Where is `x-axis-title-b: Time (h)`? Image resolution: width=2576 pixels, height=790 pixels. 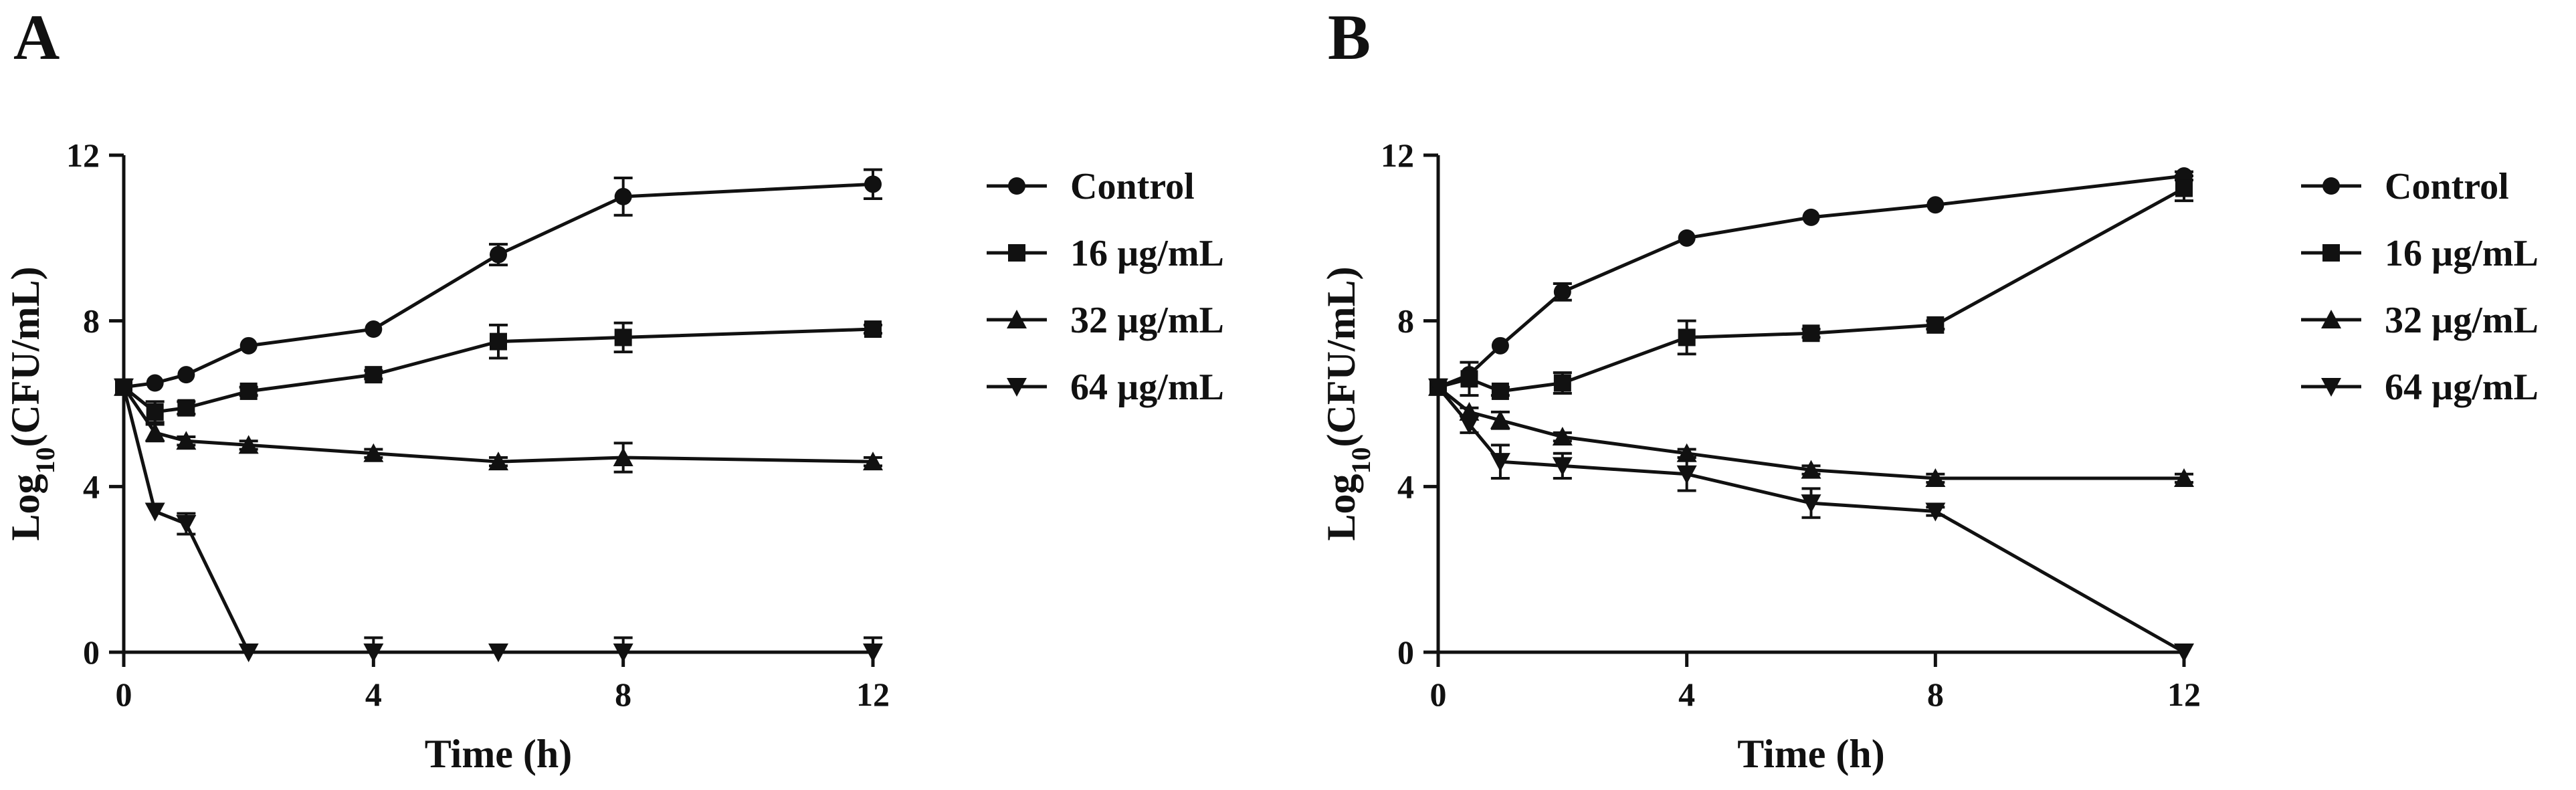 x-axis-title-b: Time (h) is located at coordinates (1811, 754).